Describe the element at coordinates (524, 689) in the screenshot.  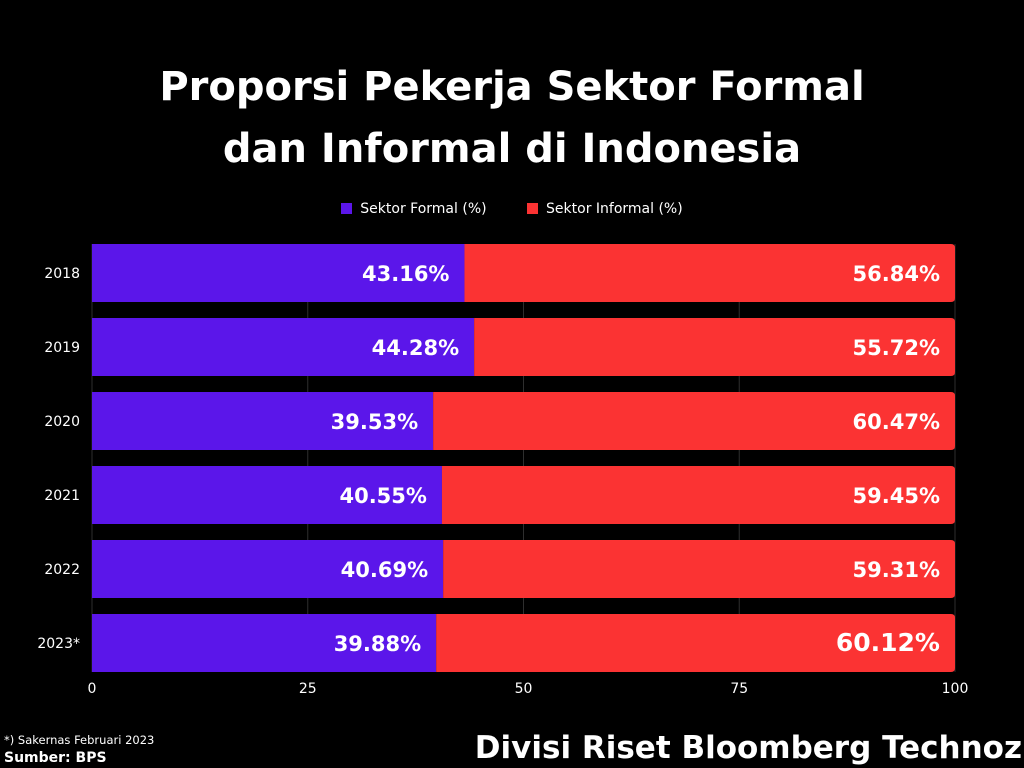
I see `x-tick-label-2: 50` at that location.